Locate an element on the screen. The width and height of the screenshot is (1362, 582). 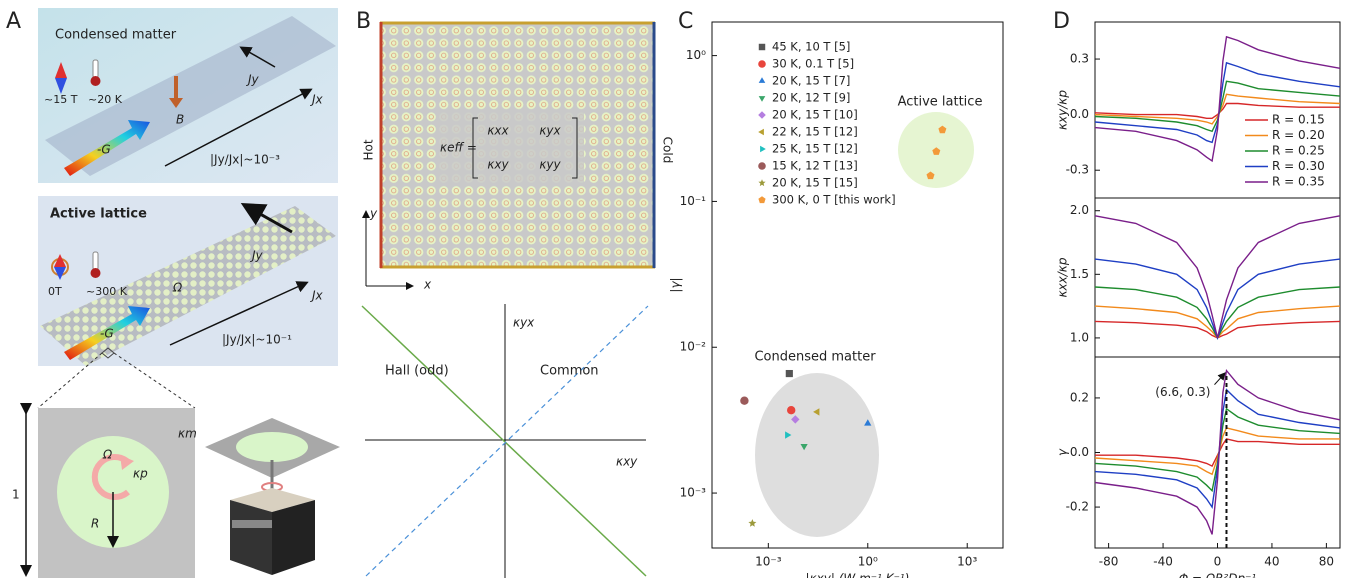
y-tick-label: 2.0 is located at coordinates (1079, 210).